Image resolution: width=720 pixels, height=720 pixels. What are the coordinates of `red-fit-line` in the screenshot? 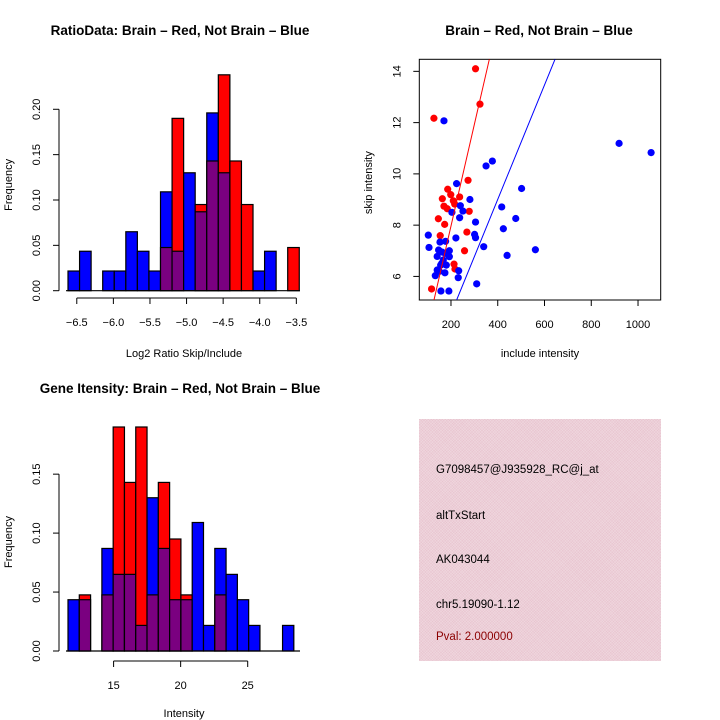 It's located at (461, 179).